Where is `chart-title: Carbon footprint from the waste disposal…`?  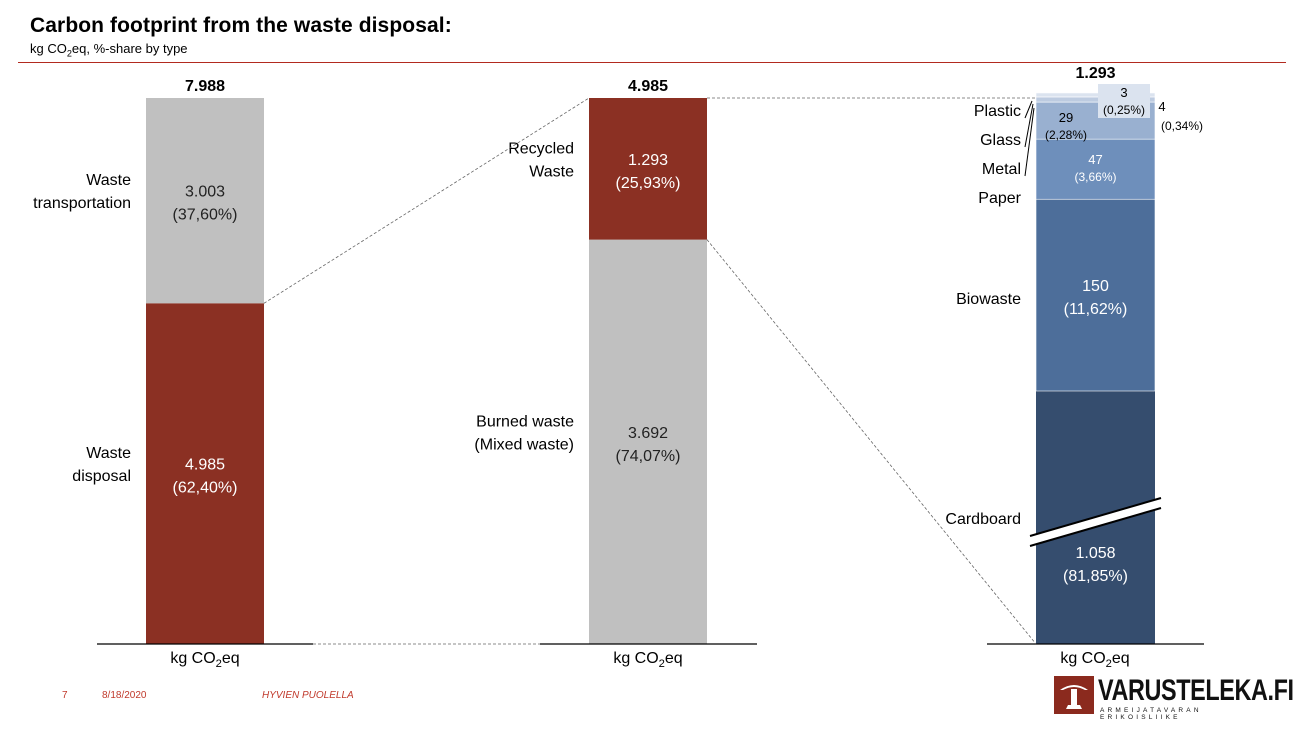
chart-title: Carbon footprint from the waste disposal… is located at coordinates (241, 25).